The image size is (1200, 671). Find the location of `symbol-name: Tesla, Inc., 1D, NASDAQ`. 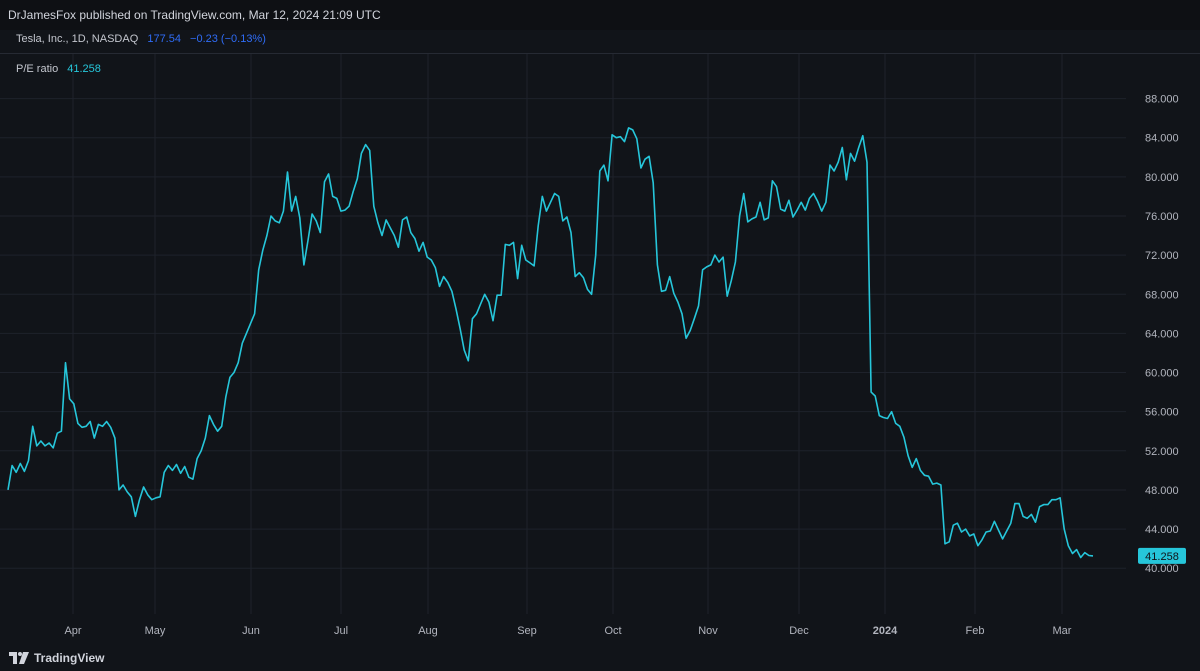

symbol-name: Tesla, Inc., 1D, NASDAQ is located at coordinates (77, 39).